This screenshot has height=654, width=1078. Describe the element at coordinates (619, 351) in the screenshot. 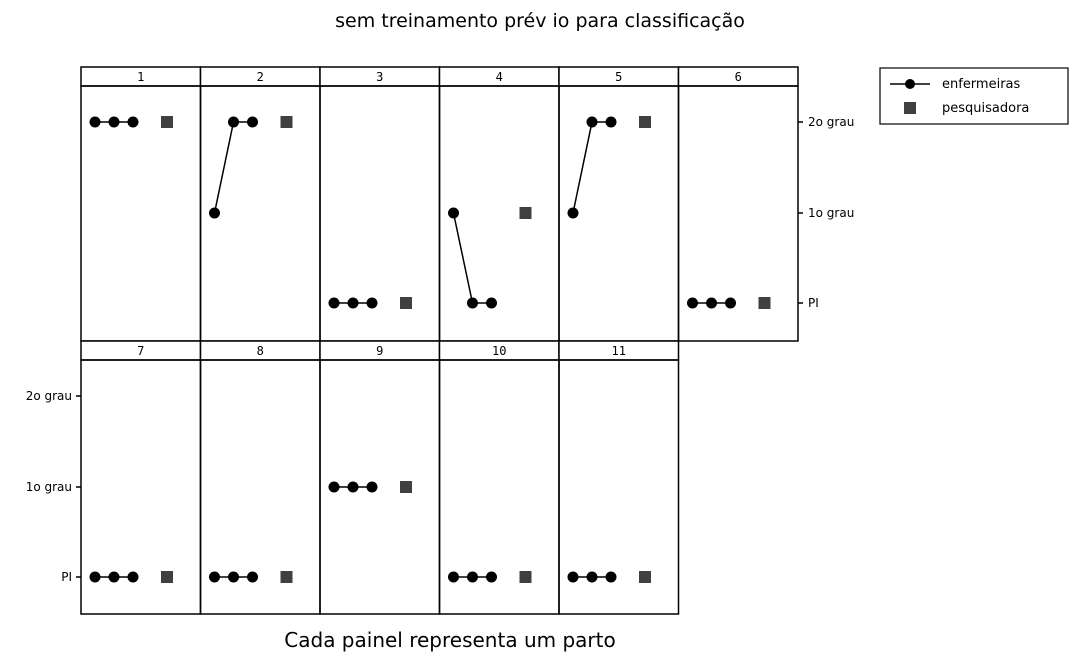

I see `panel-label: 11` at that location.